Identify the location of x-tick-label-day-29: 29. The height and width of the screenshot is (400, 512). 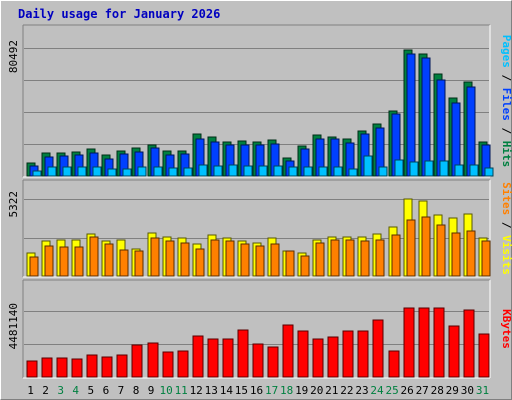
(452, 390).